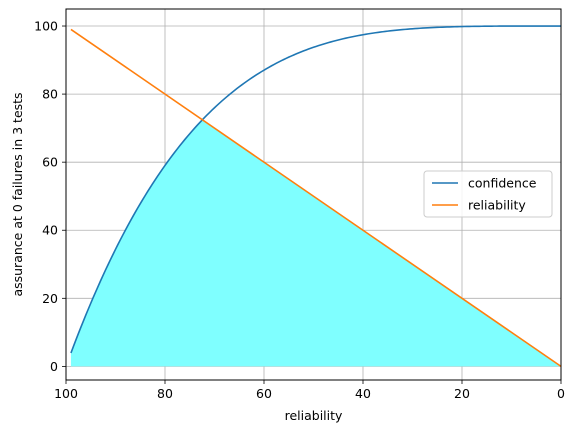  What do you see at coordinates (50, 230) in the screenshot?
I see `y-tick-label: 40` at bounding box center [50, 230].